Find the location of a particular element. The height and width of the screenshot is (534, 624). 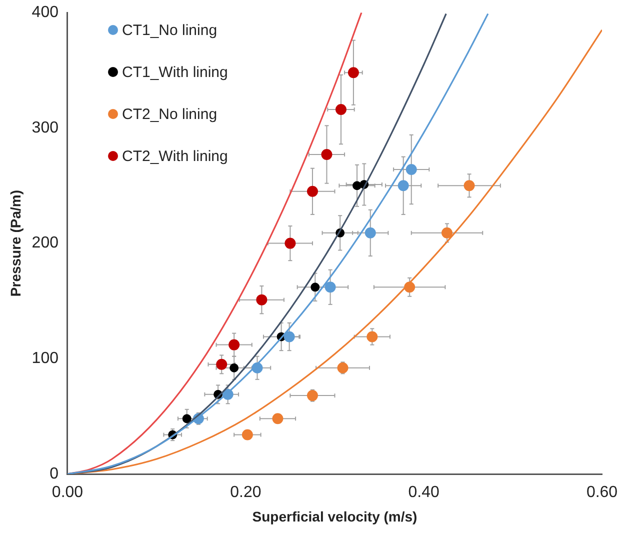

x-axis-title: Superficial velocity (m/s) is located at coordinates (335, 516).